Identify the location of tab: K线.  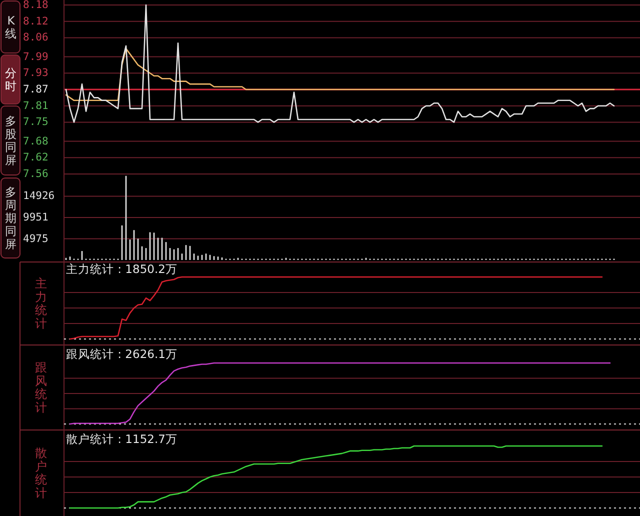
(10, 27).